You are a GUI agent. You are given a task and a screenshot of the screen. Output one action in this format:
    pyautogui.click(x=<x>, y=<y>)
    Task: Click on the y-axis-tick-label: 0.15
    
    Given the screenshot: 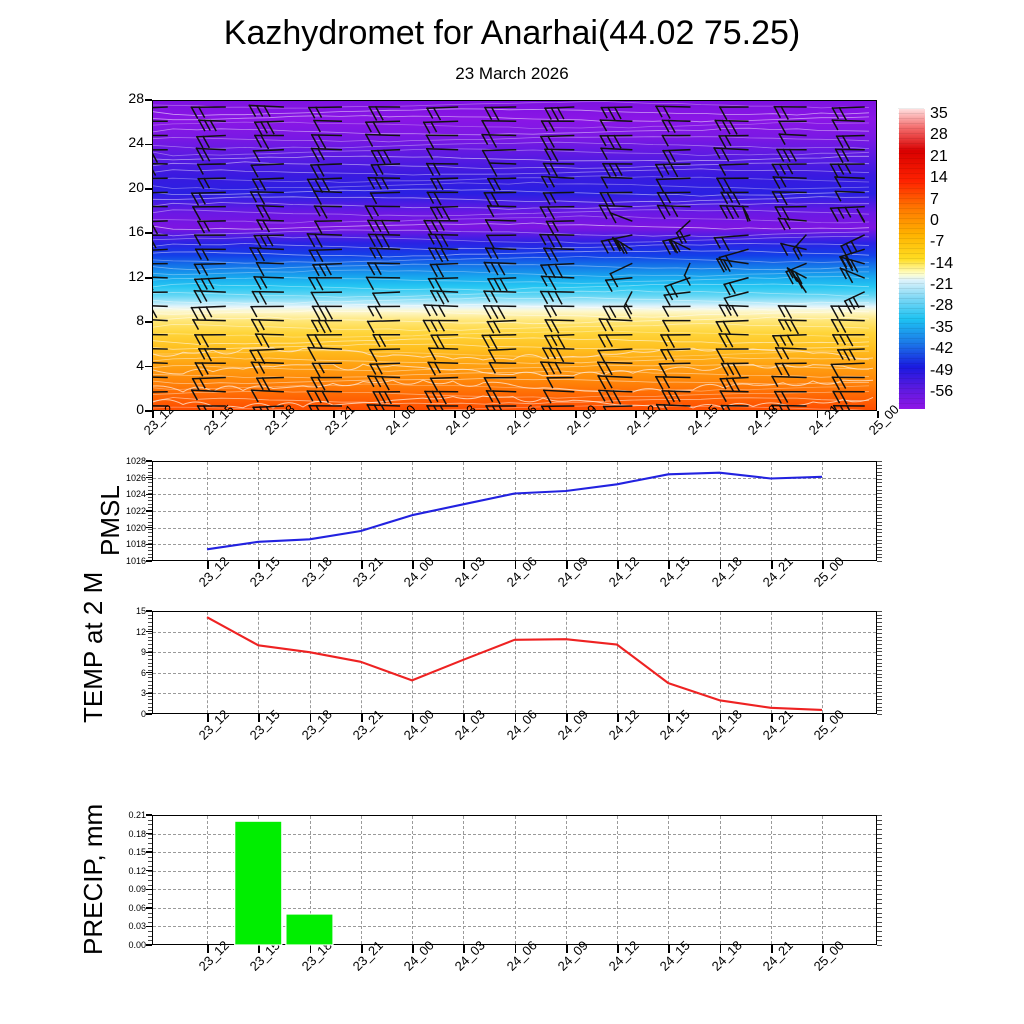 What is the action you would take?
    pyautogui.click(x=137, y=852)
    